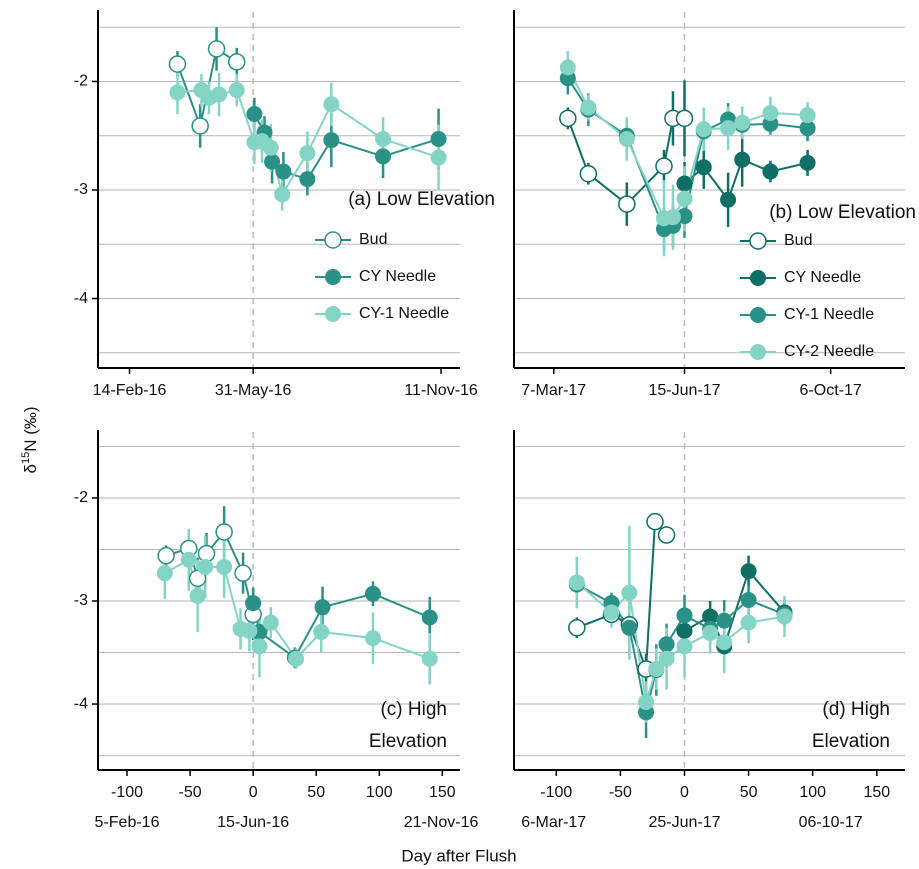  What do you see at coordinates (253, 792) in the screenshot?
I see `x-tick-label: 0` at bounding box center [253, 792].